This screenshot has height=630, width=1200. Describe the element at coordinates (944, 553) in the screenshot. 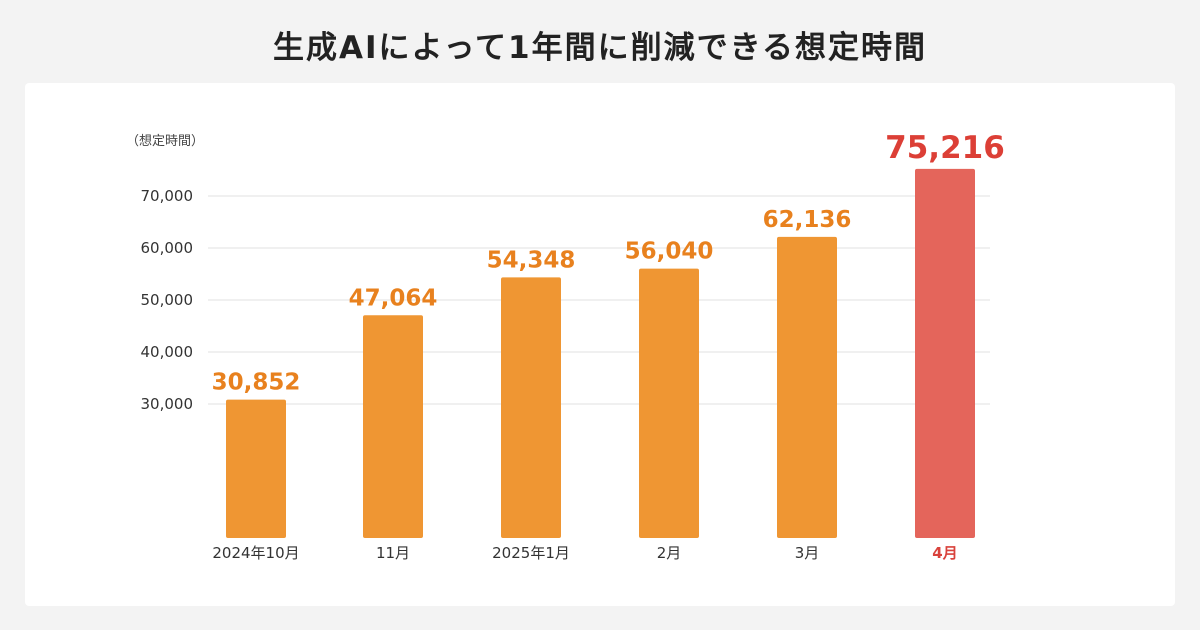

I see `x-category-label: 4月` at that location.